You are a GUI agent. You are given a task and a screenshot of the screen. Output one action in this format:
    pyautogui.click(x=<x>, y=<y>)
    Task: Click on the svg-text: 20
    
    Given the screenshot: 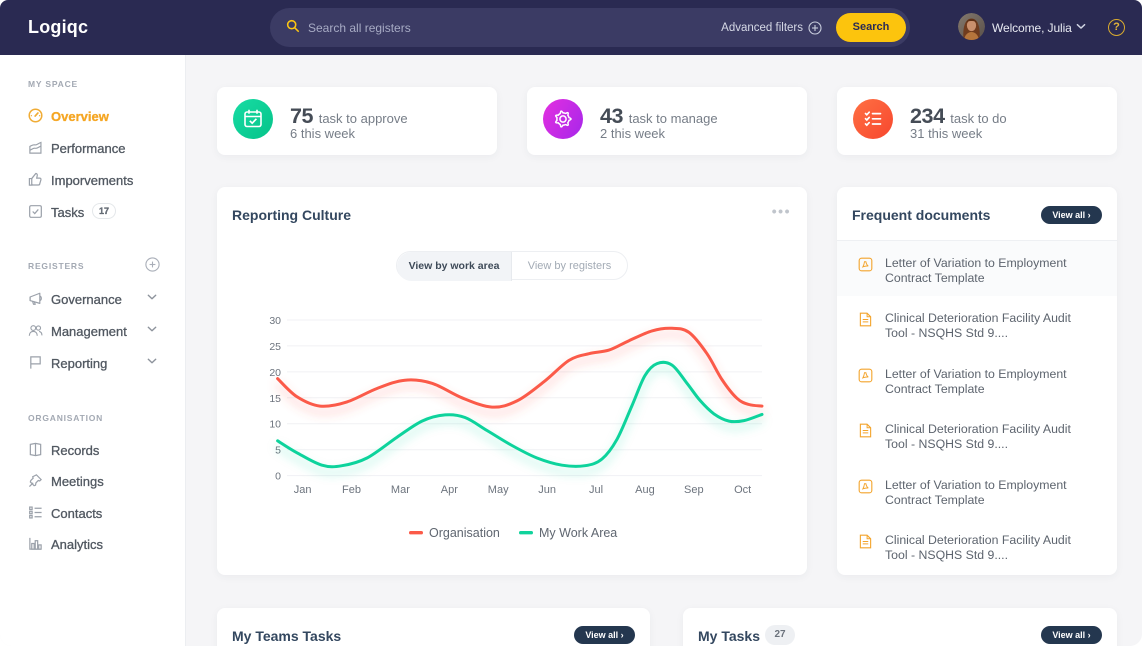 What is the action you would take?
    pyautogui.click(x=275, y=373)
    